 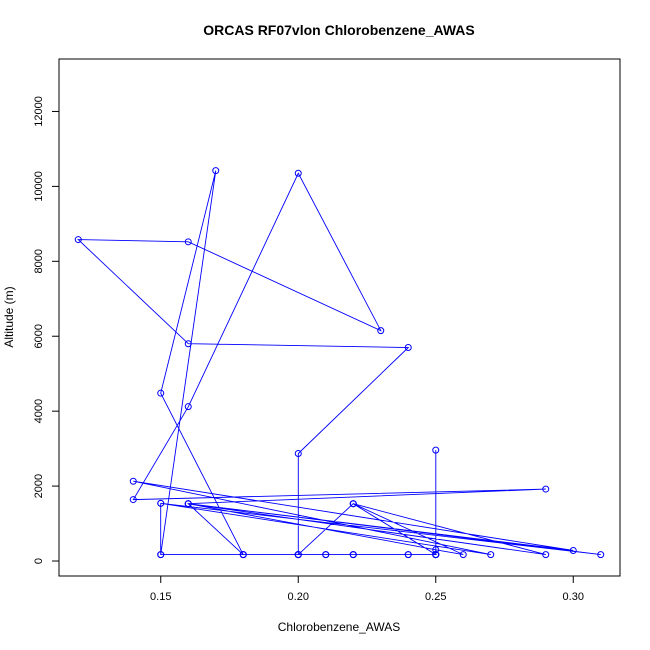 What do you see at coordinates (339, 627) in the screenshot?
I see `x-axis-label: Chlorobenzene_AWAS` at bounding box center [339, 627].